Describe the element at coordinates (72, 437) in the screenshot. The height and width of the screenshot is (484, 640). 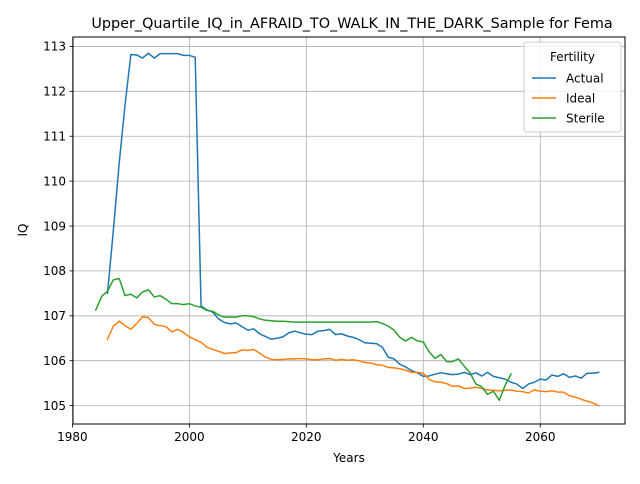
I see `x-tick-label: 1980` at that location.